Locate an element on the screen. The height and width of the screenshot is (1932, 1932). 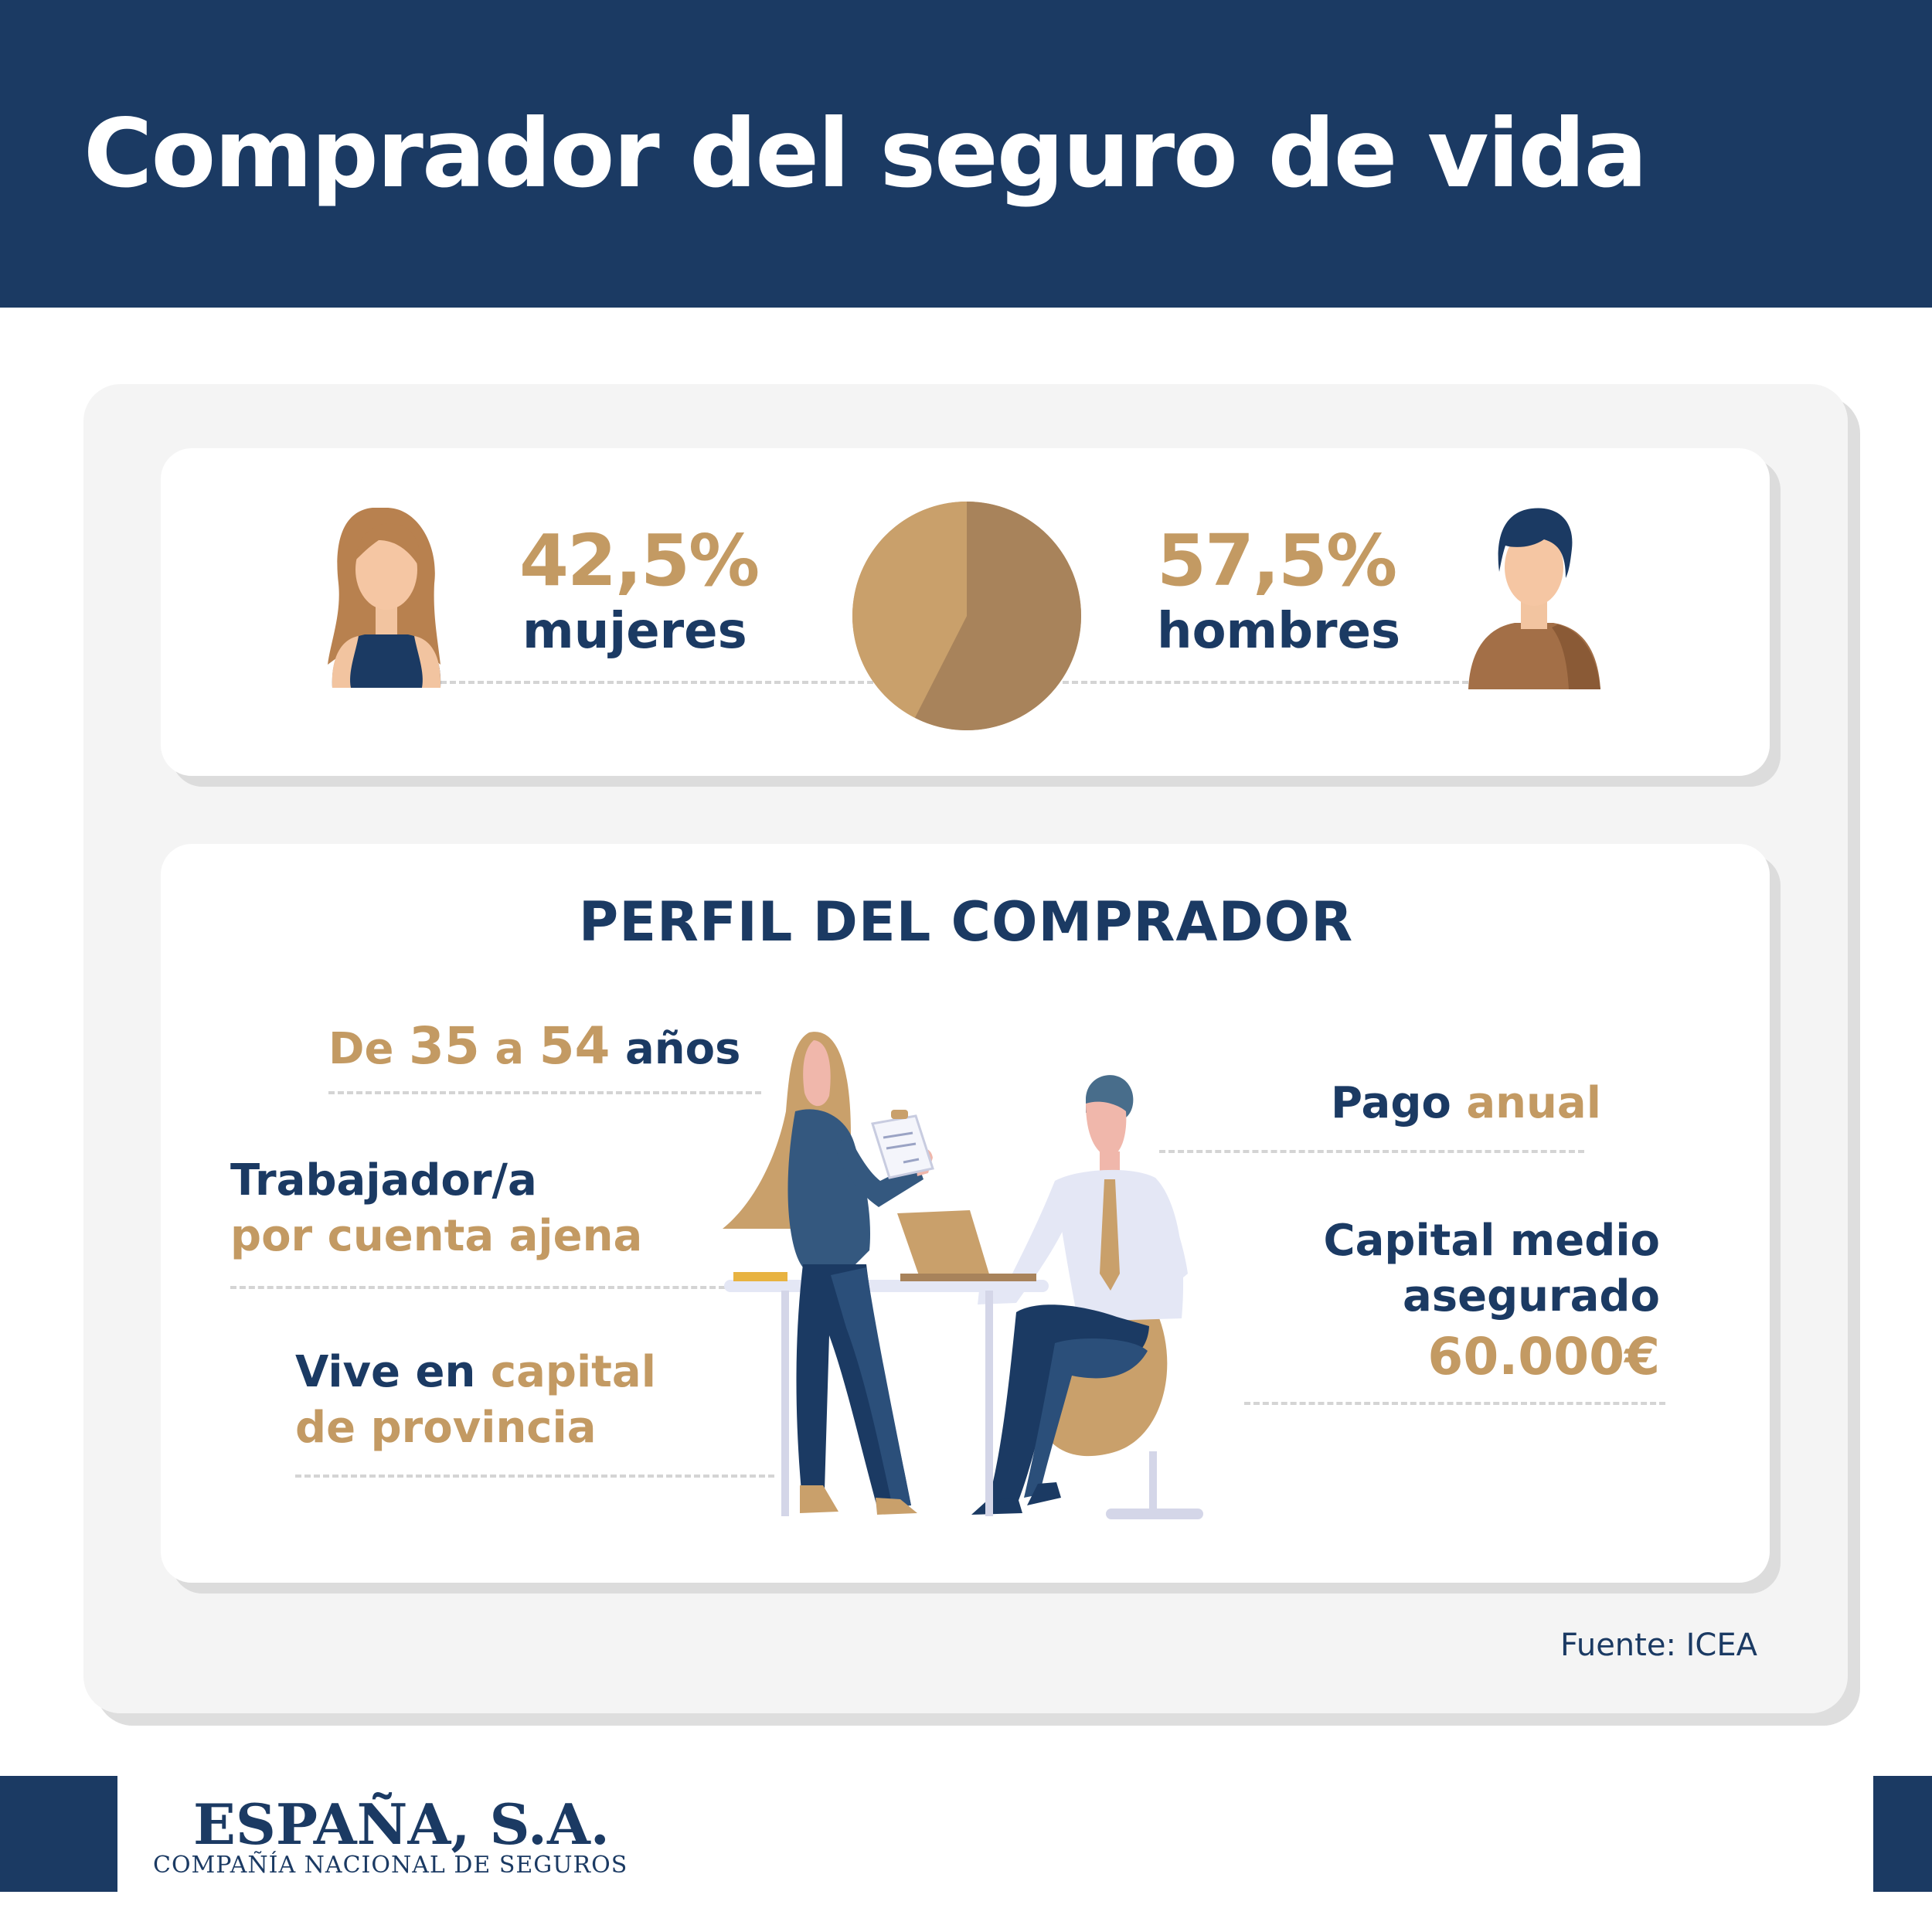
lives-part1: Vive en is located at coordinates (385, 1372).